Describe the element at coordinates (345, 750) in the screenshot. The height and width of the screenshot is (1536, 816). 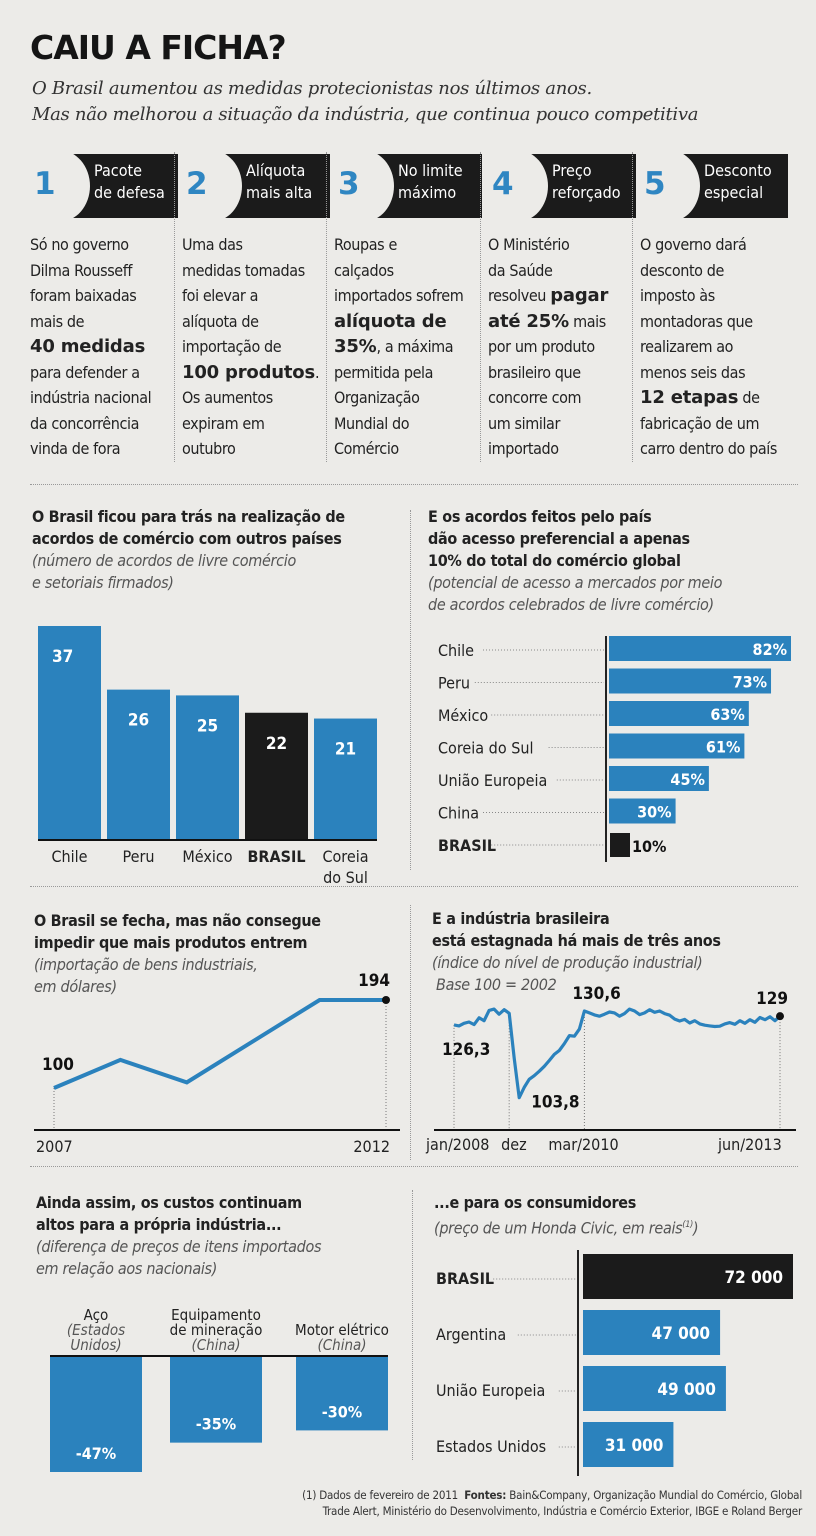
I see `bar-value-label: 21` at that location.